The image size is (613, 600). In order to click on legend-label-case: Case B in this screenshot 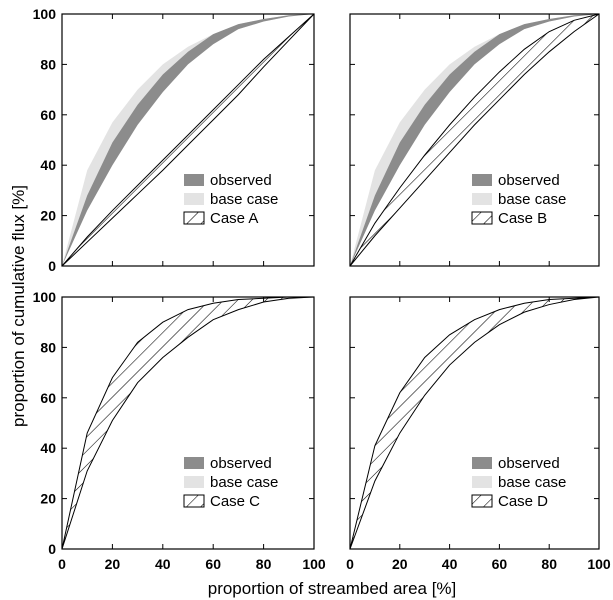, I will do `click(522, 218)`.